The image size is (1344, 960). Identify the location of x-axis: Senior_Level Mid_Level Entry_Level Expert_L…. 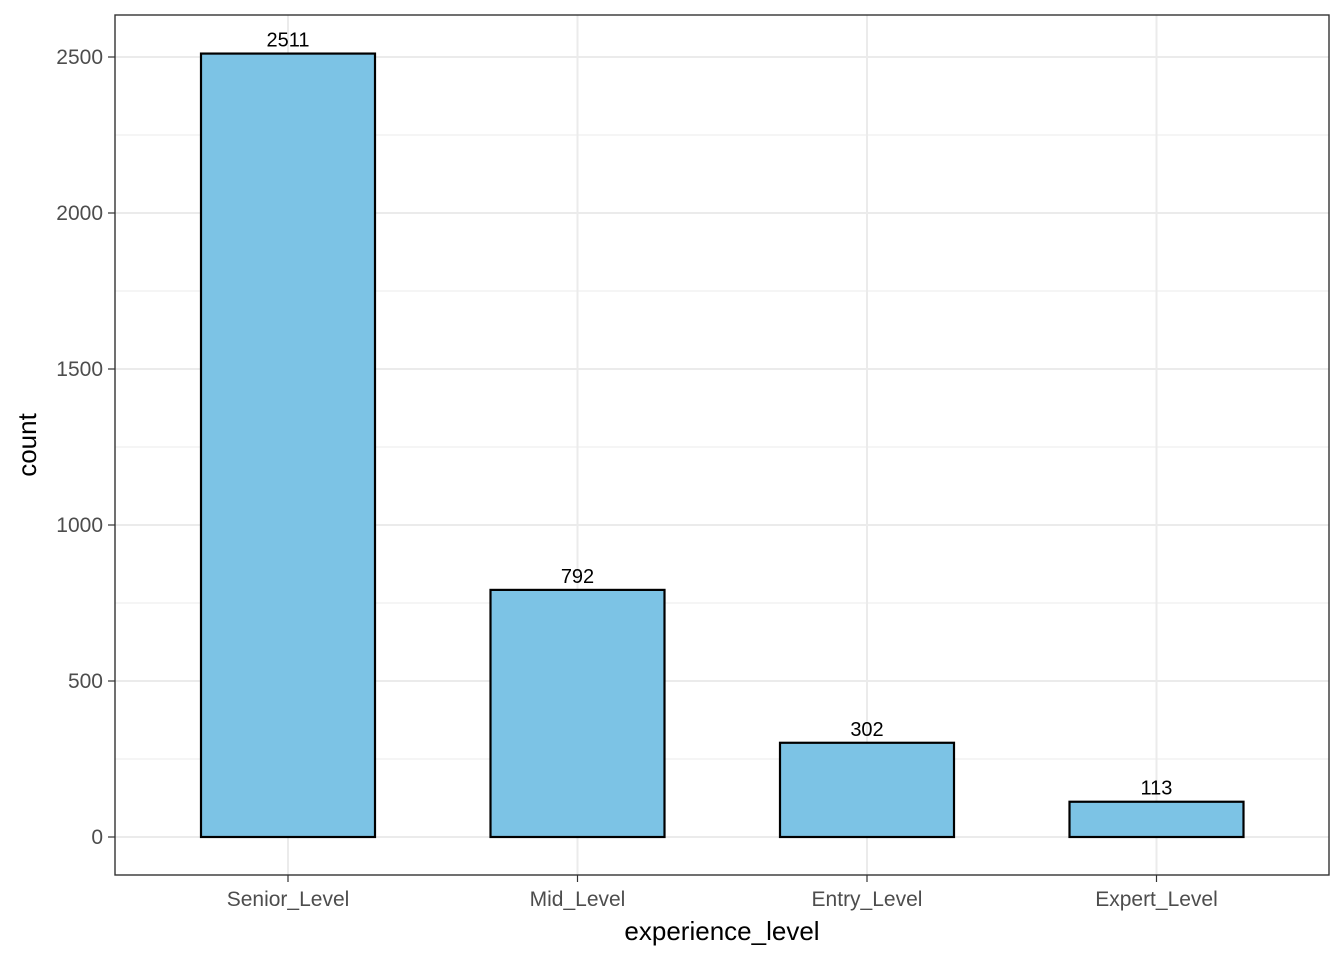
(722, 893).